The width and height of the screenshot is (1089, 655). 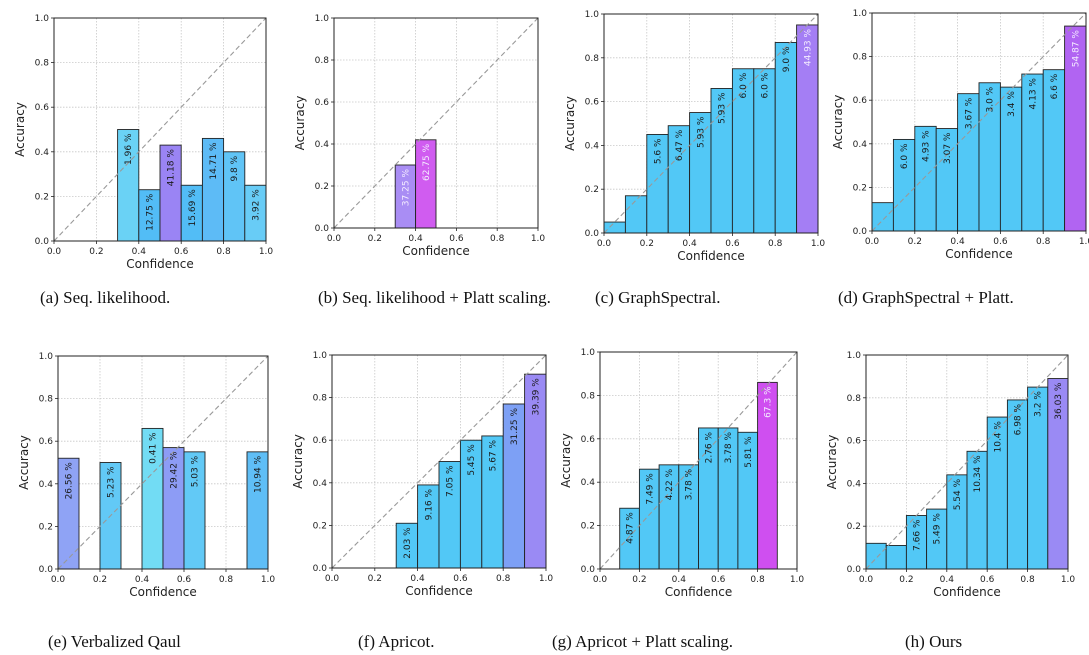 What do you see at coordinates (472, 460) in the screenshot?
I see `bar-label: 5.45 %` at bounding box center [472, 460].